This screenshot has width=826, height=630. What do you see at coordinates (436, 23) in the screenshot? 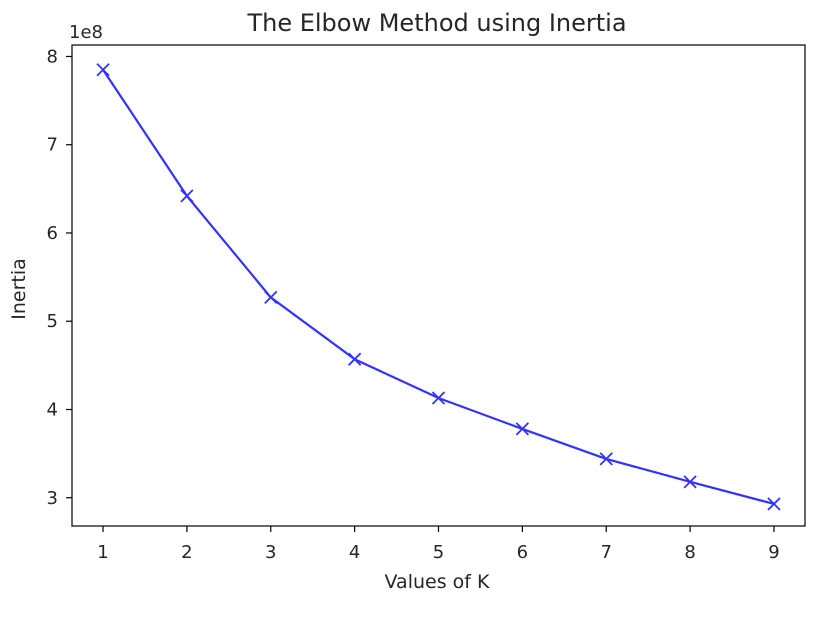
I see `chart-title: The Elbow Method using Inertia` at bounding box center [436, 23].